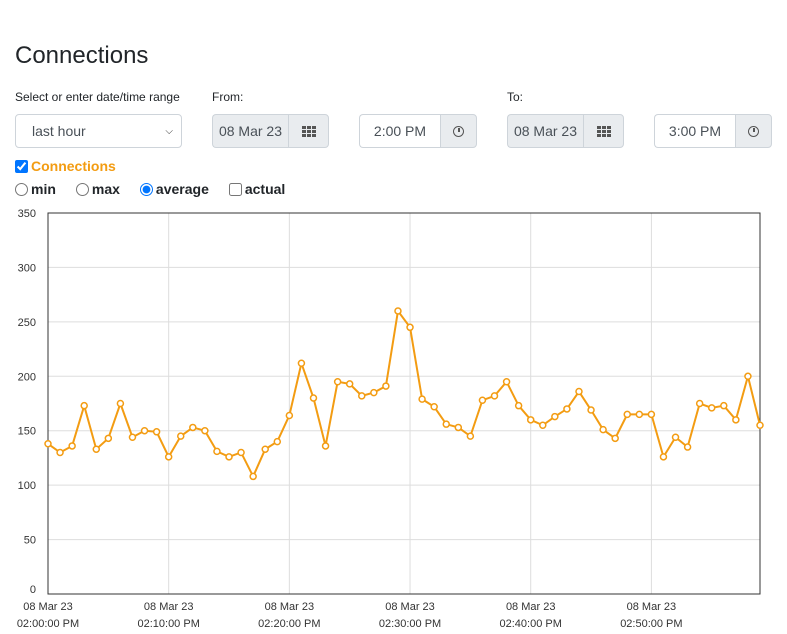 Image resolution: width=787 pixels, height=634 pixels. What do you see at coordinates (97, 97) in the screenshot?
I see `range-label: Select or enter date/time range` at bounding box center [97, 97].